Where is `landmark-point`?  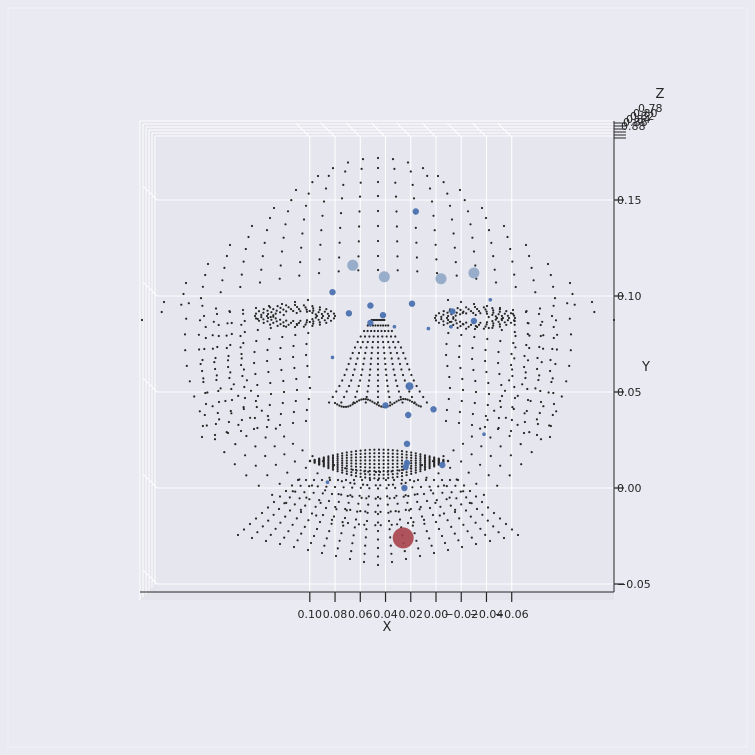 landmark-point is located at coordinates (404, 488).